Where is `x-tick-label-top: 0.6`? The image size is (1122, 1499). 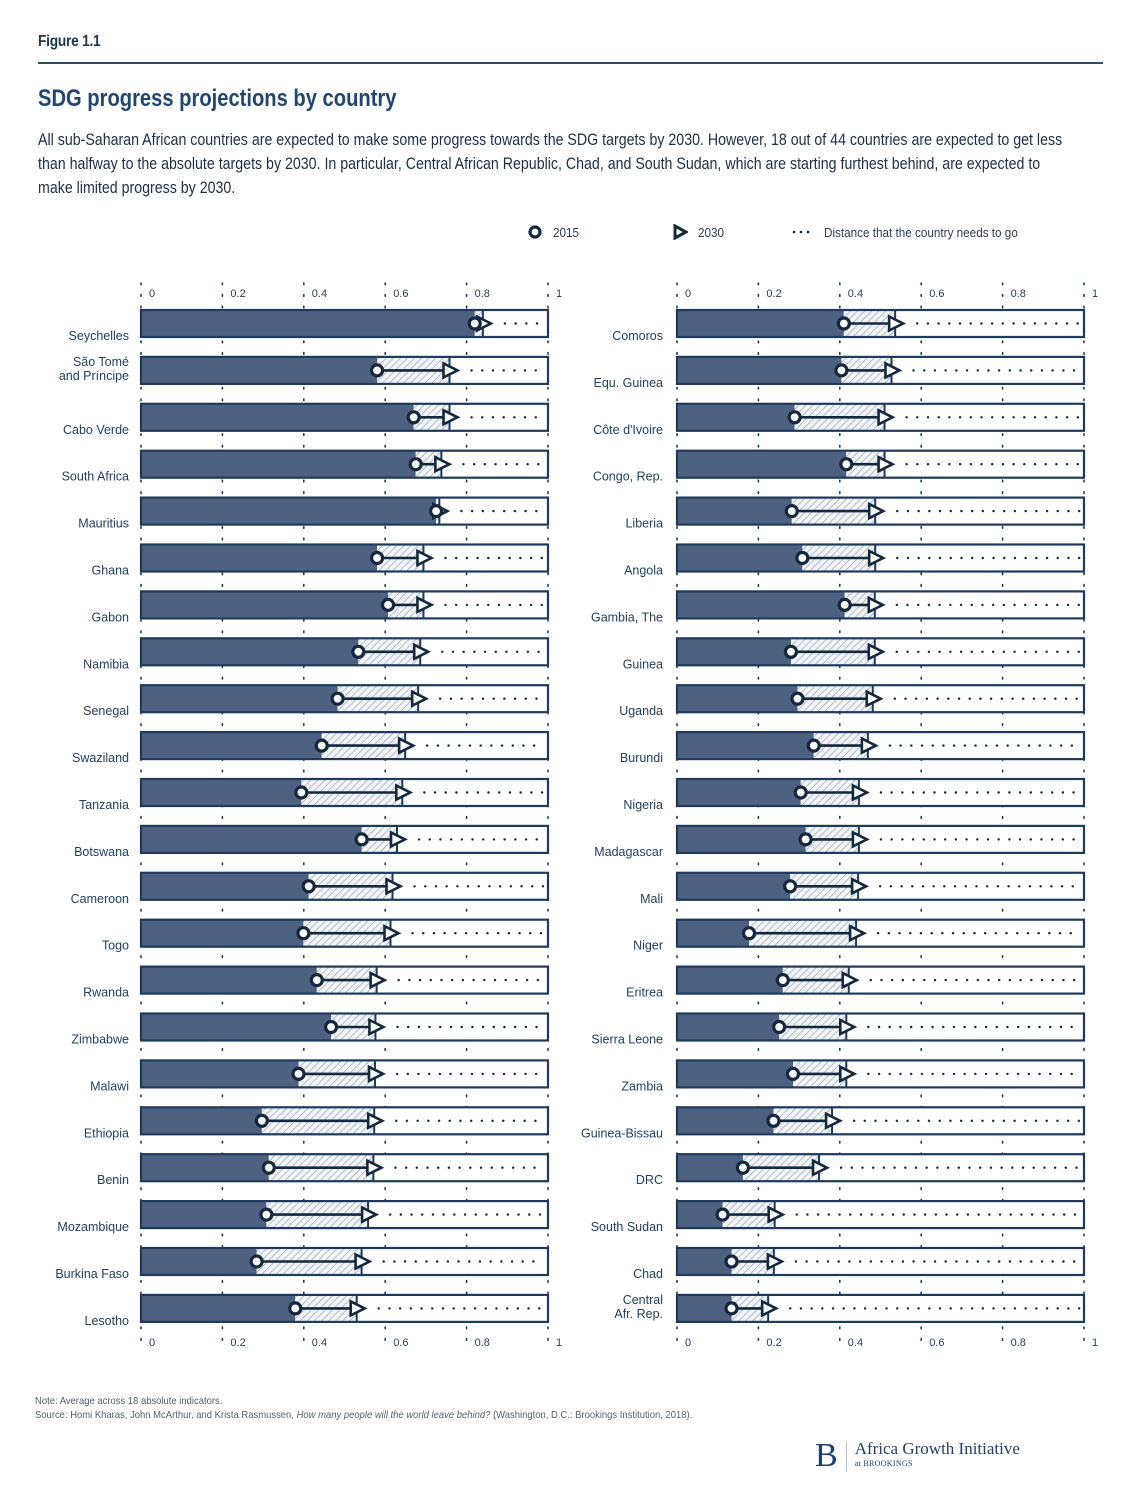 x-tick-label-top: 0.6 is located at coordinates (400, 294).